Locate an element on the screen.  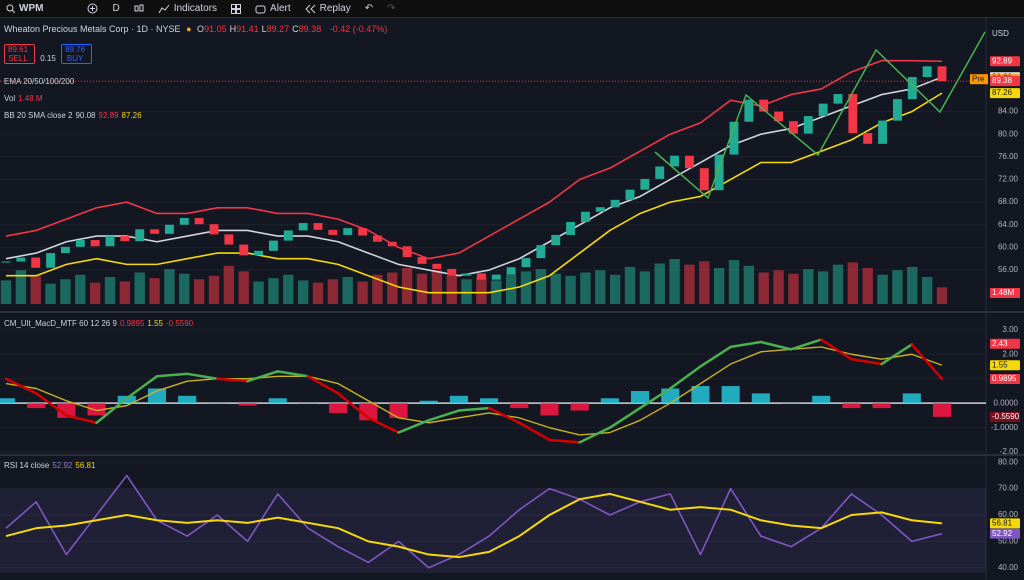
volume-label: 1.48M is located at coordinates (1003, 292).